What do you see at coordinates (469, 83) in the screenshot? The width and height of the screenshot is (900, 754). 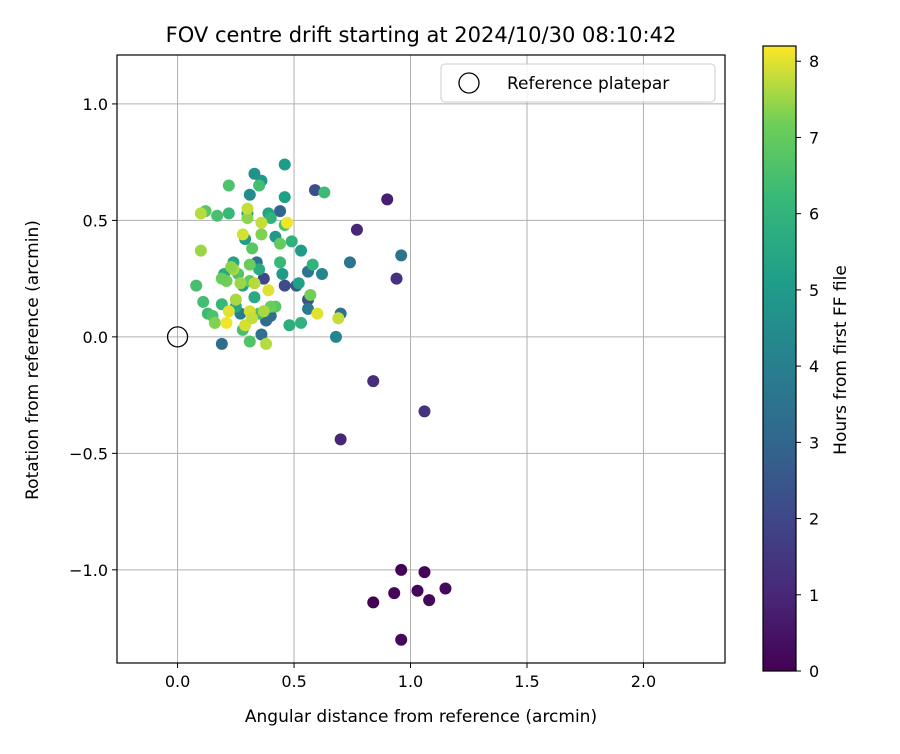 I see `legend-marker-reference` at bounding box center [469, 83].